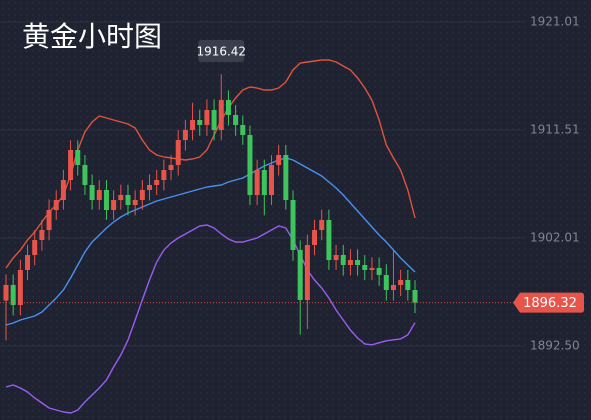  Describe the element at coordinates (555, 237) in the screenshot. I see `y-tick-label: 1902.01` at that location.